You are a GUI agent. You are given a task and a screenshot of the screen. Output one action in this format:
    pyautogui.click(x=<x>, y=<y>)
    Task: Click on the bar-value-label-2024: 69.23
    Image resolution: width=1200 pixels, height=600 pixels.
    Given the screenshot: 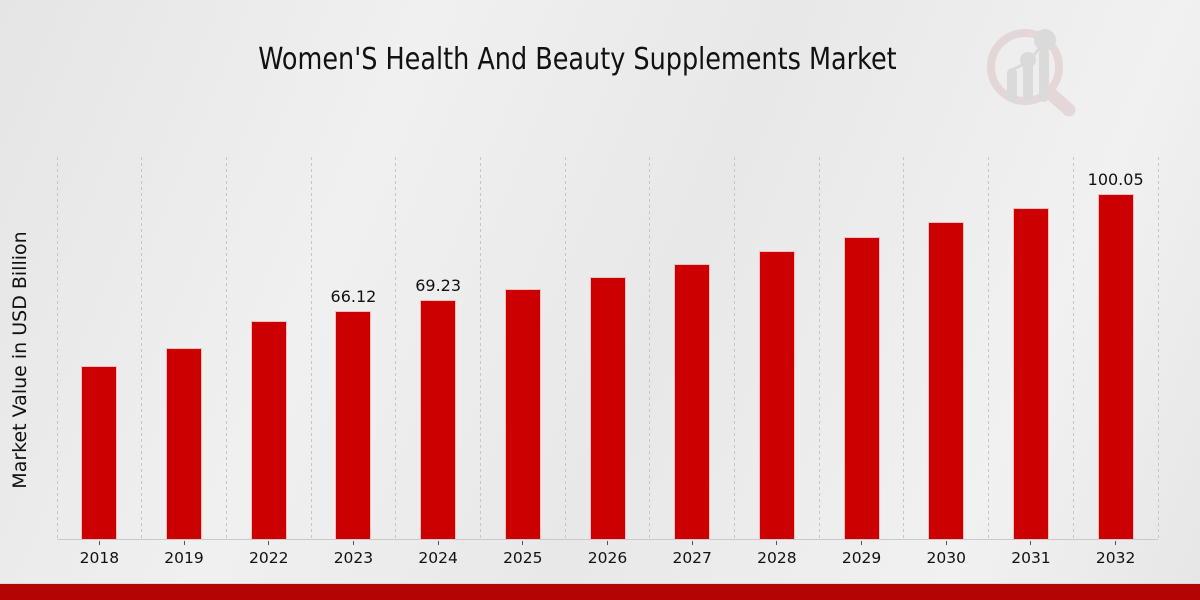 What is the action you would take?
    pyautogui.click(x=438, y=286)
    